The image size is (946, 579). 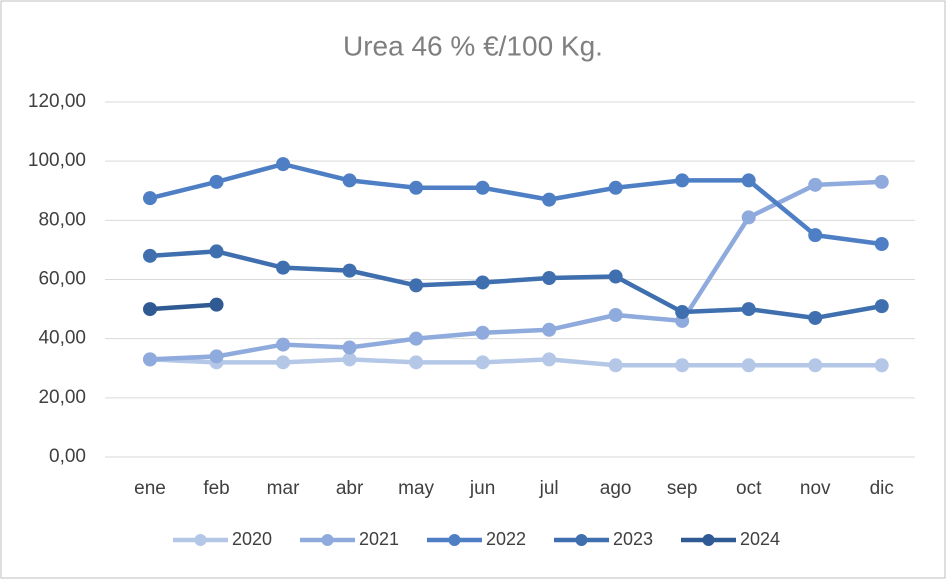 I want to click on y-tick-label: 60,00, so click(x=62, y=279).